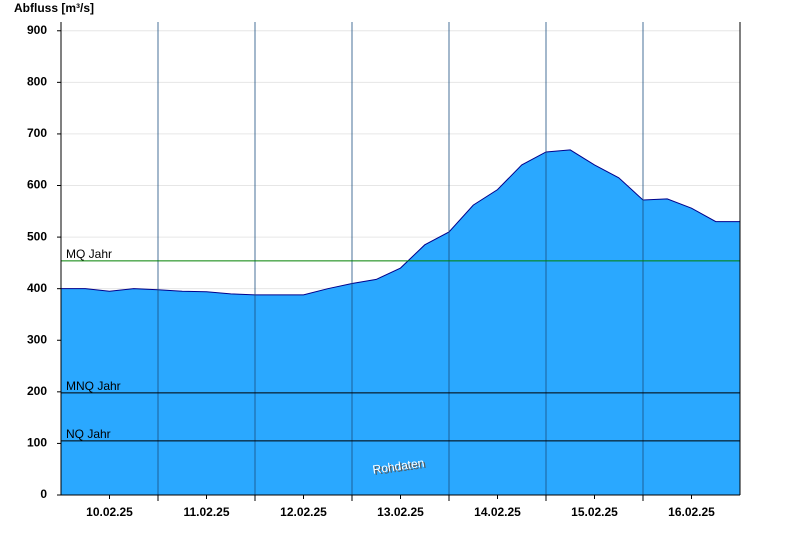  I want to click on y-tick-label: 700, so click(37, 133).